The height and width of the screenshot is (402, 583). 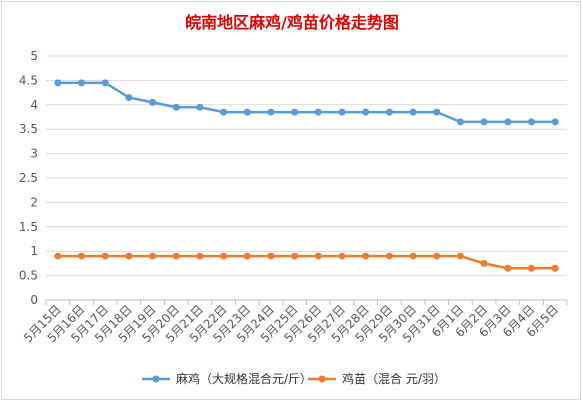 I want to click on y-tick-label: 3.5, so click(x=28, y=129).